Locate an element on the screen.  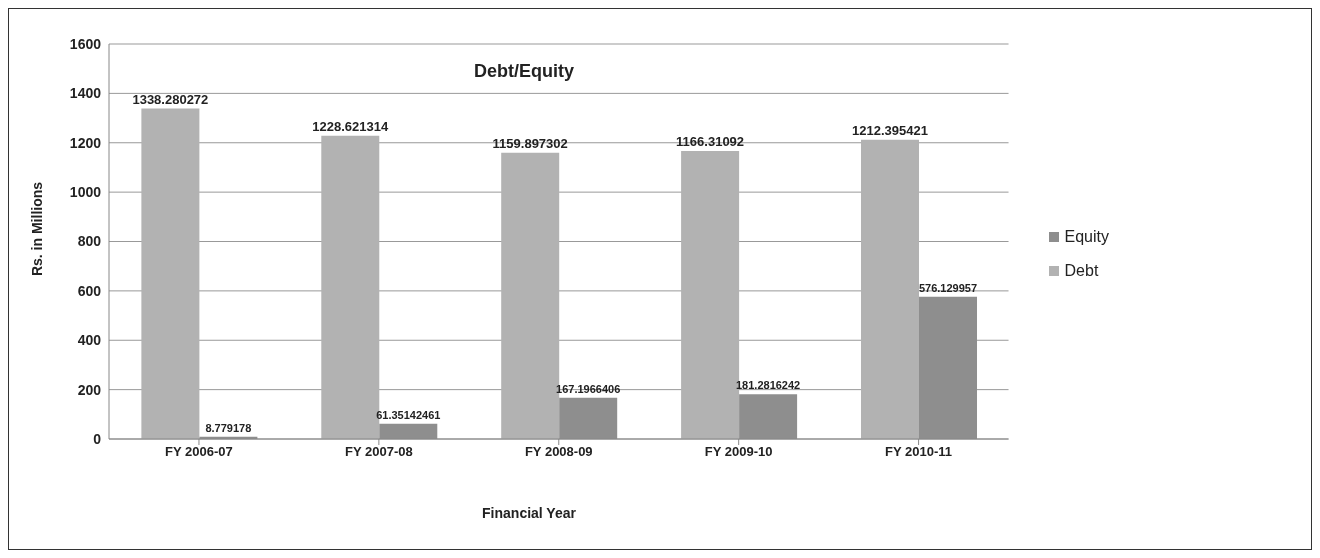
data-label: 1338.280272 is located at coordinates (170, 99).